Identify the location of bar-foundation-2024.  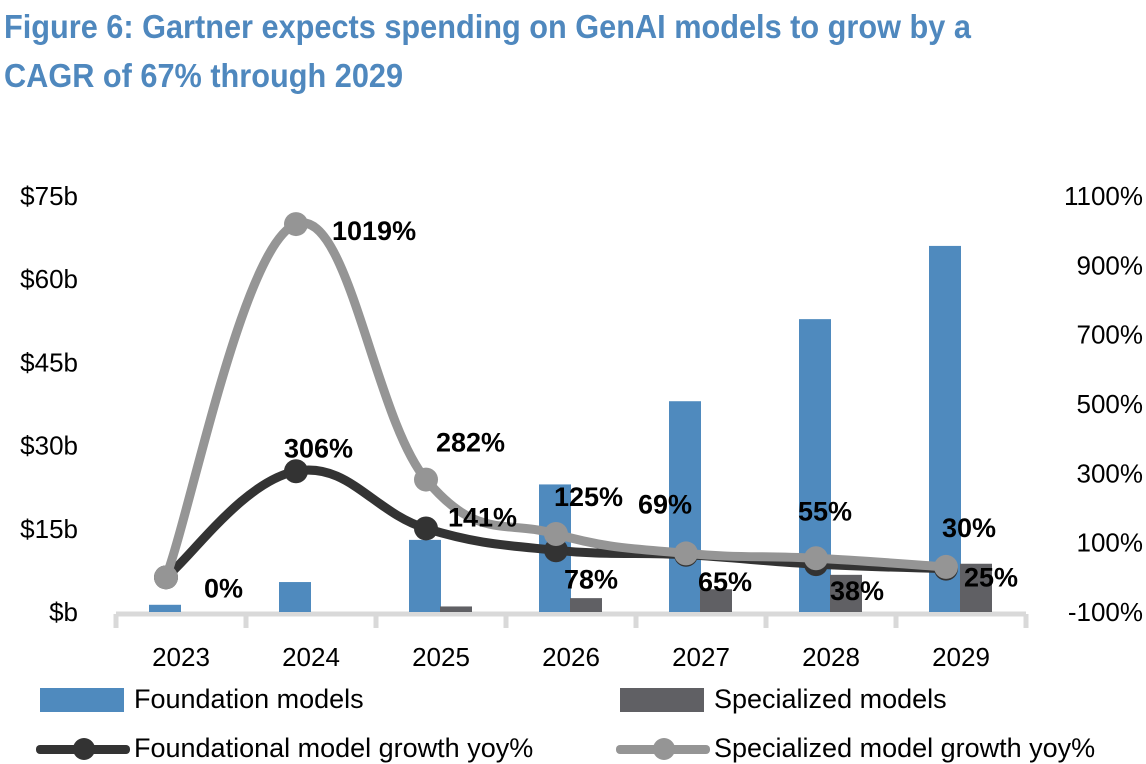
(295, 597).